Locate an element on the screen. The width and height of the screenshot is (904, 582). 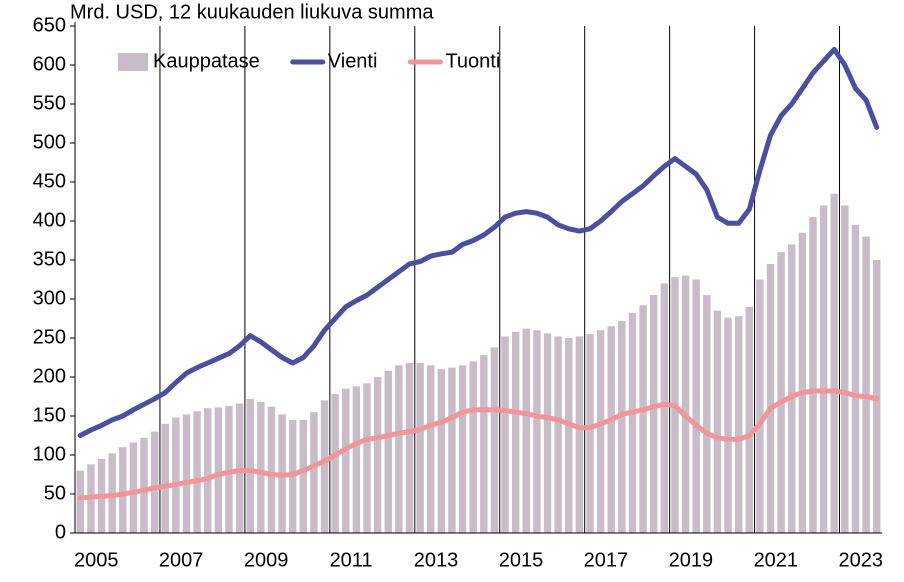
x-tick-label: 2023 is located at coordinates (861, 560).